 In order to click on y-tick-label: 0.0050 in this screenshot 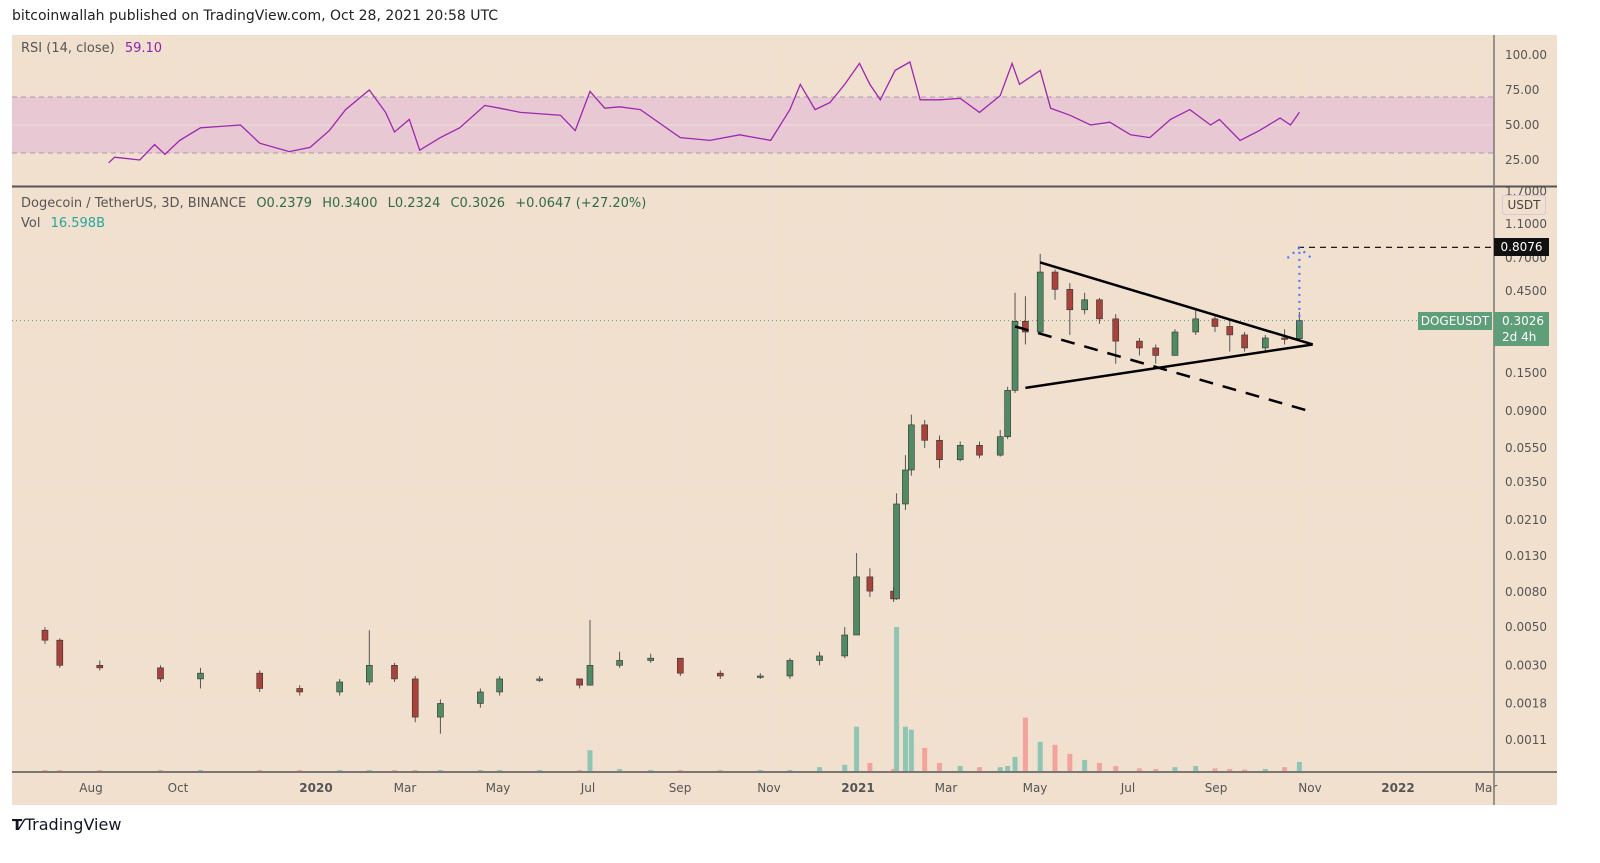, I will do `click(1526, 627)`.